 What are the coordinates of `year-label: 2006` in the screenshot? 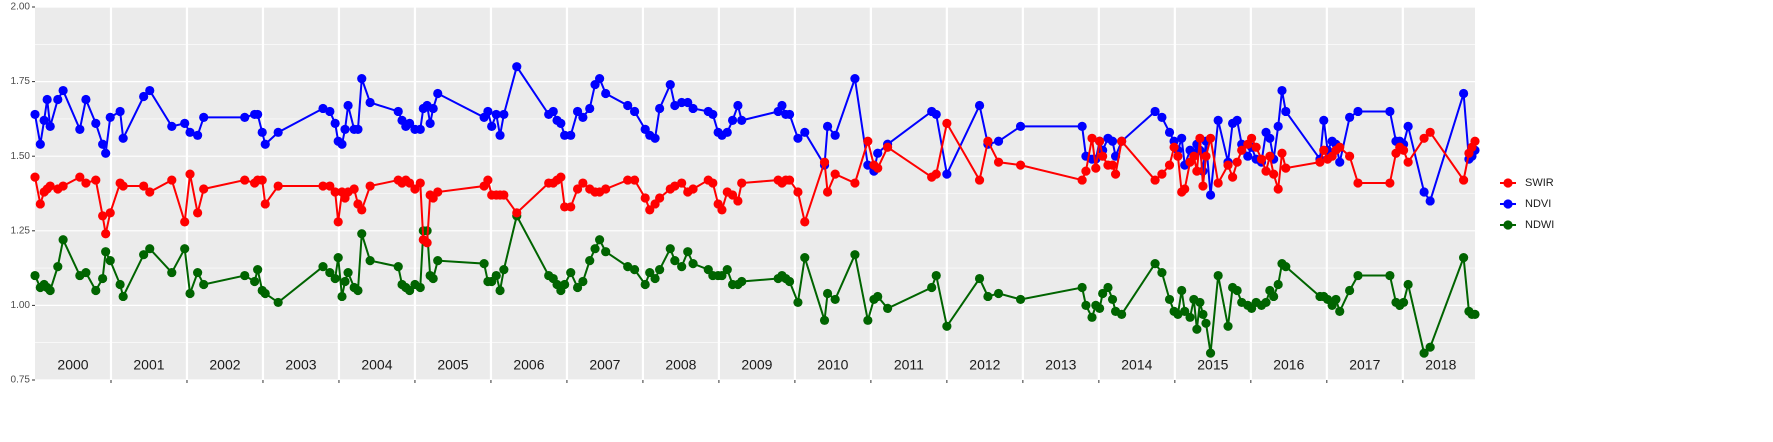 It's located at (528, 365).